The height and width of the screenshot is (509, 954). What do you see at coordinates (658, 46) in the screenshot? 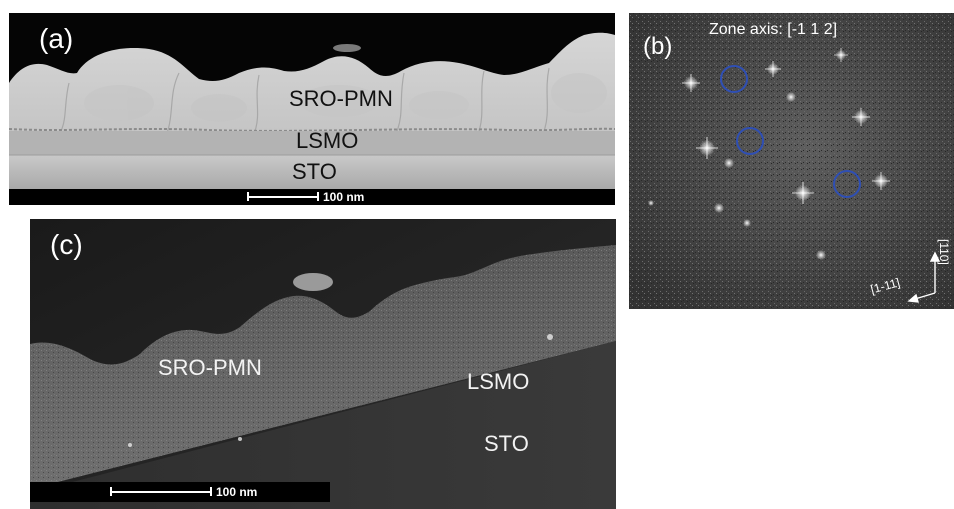
I see `panel-b-label: (b)` at bounding box center [658, 46].